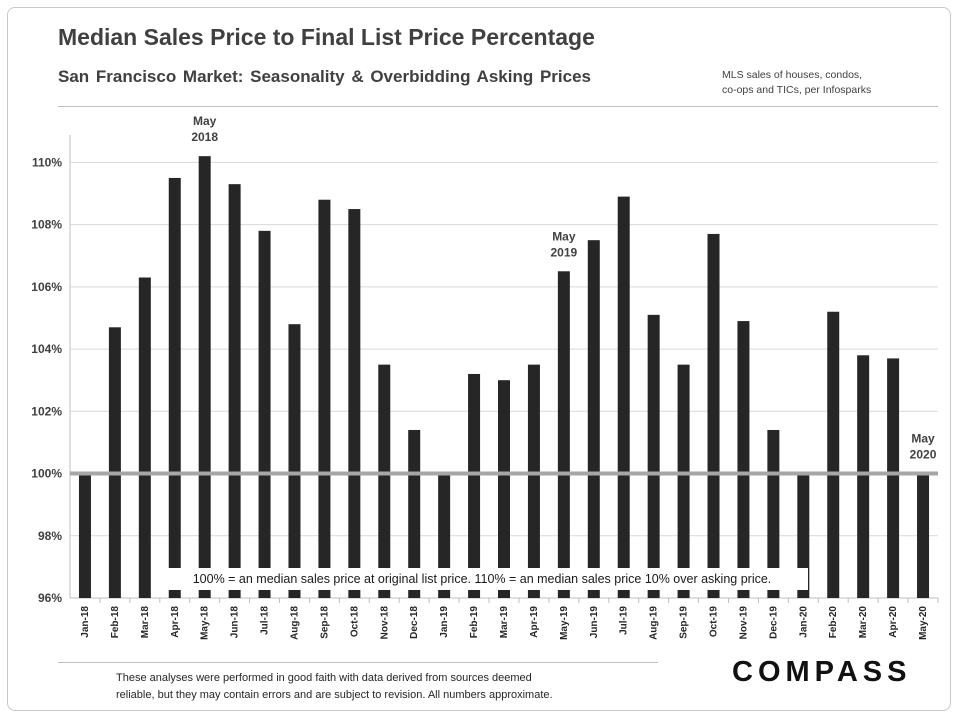 The width and height of the screenshot is (960, 720). I want to click on x-tick-label: Mar-20, so click(863, 622).